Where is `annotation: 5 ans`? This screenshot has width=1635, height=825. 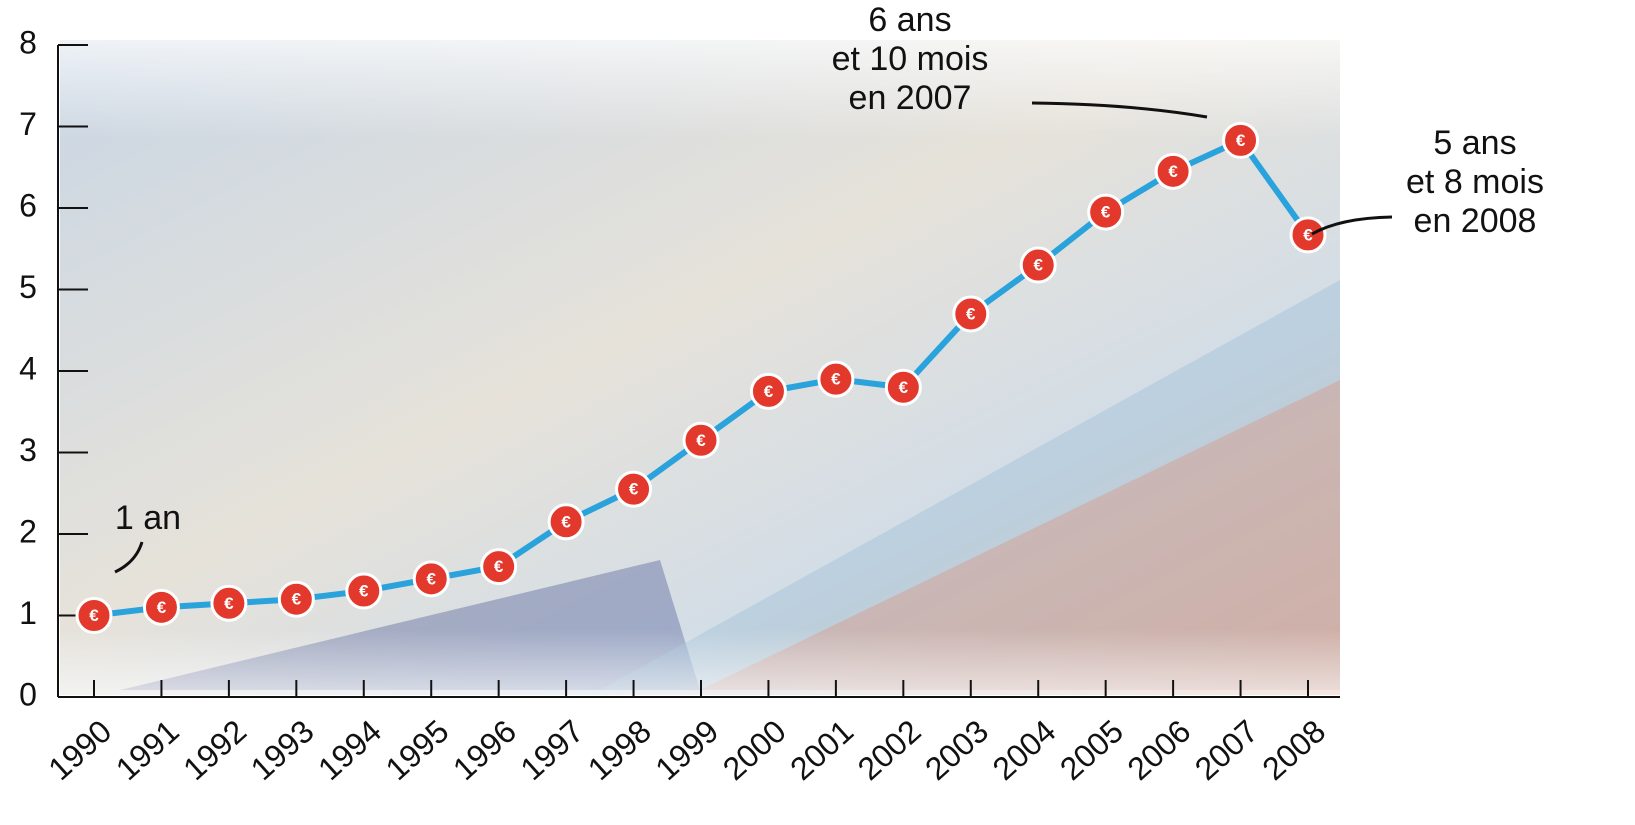
annotation: 5 ans is located at coordinates (1474, 143).